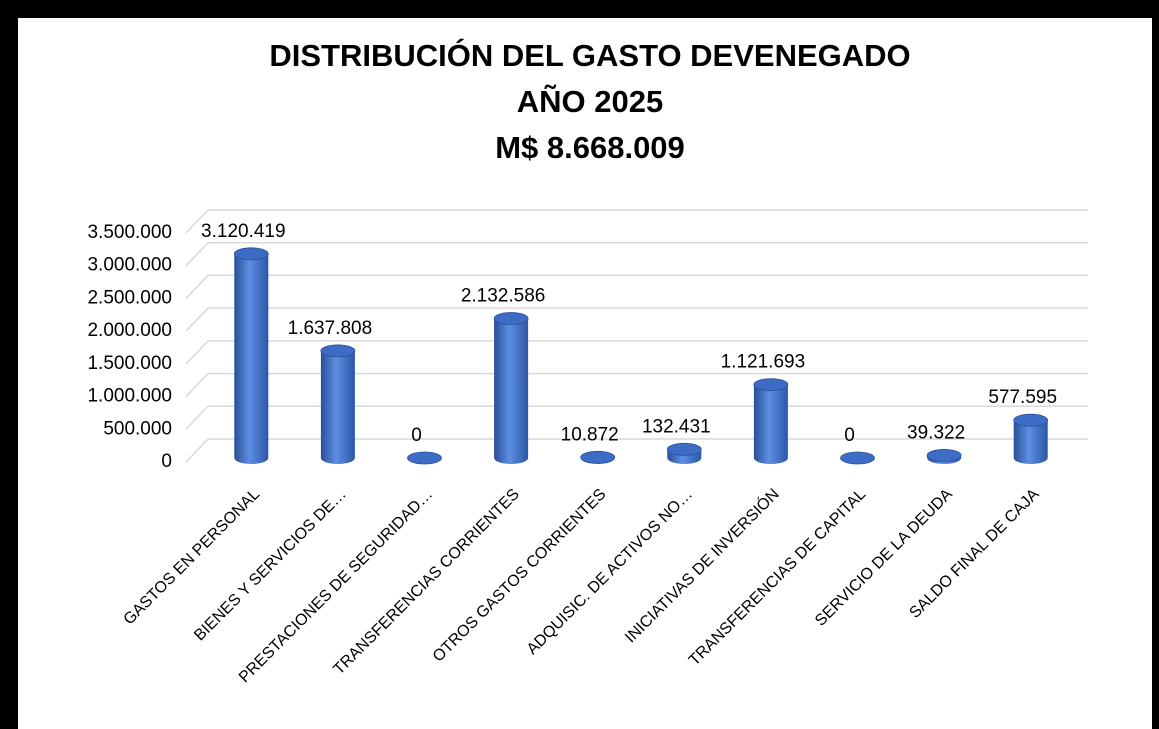  Describe the element at coordinates (676, 426) in the screenshot. I see `value-label: 132.431` at that location.